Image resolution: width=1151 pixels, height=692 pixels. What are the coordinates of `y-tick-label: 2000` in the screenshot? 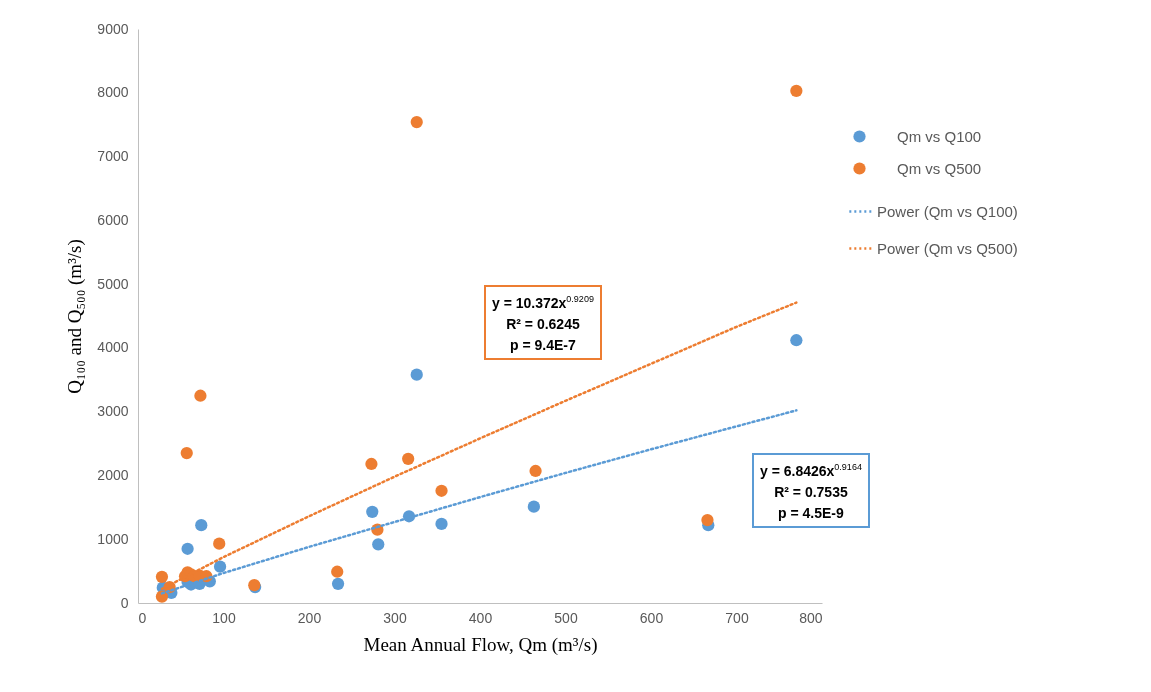 It's located at (113, 474).